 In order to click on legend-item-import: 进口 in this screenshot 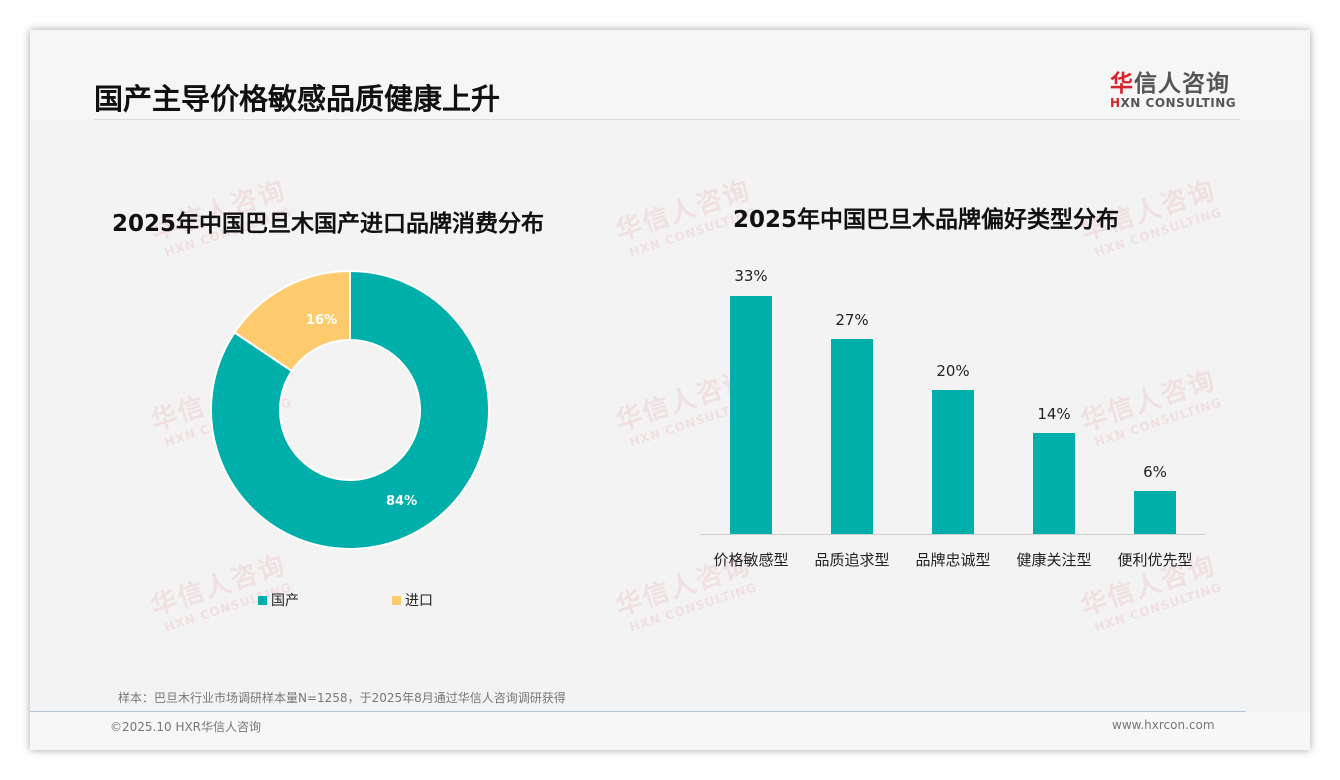, I will do `click(412, 600)`.